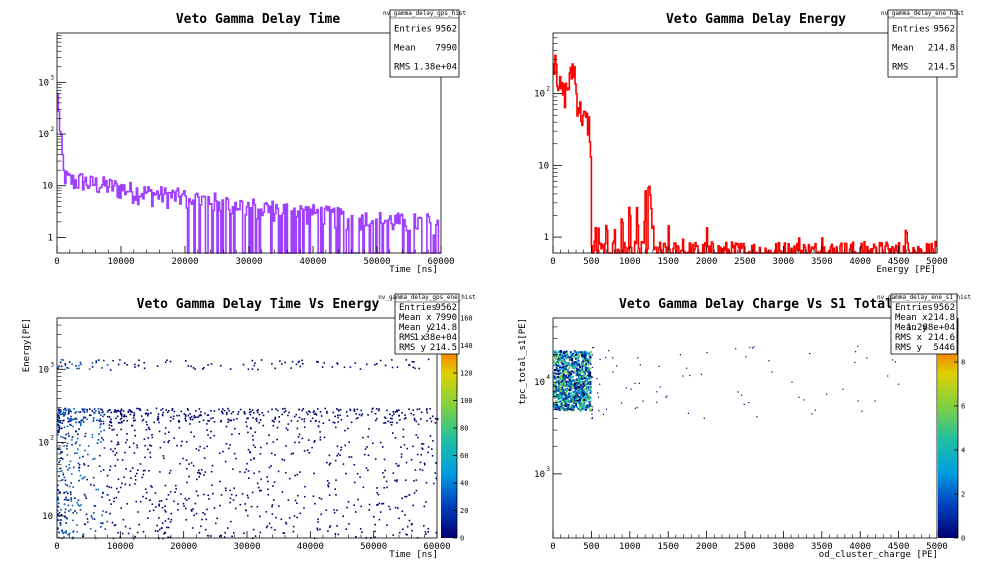  What do you see at coordinates (376, 262) in the screenshot?
I see `x-tick-label: 50000` at bounding box center [376, 262].